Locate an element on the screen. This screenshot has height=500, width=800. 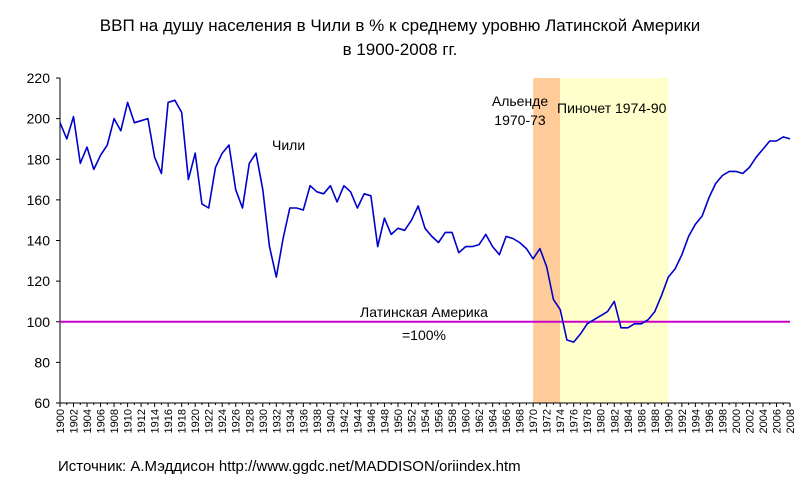
x-tick-label: 1976 is located at coordinates (575, 421).